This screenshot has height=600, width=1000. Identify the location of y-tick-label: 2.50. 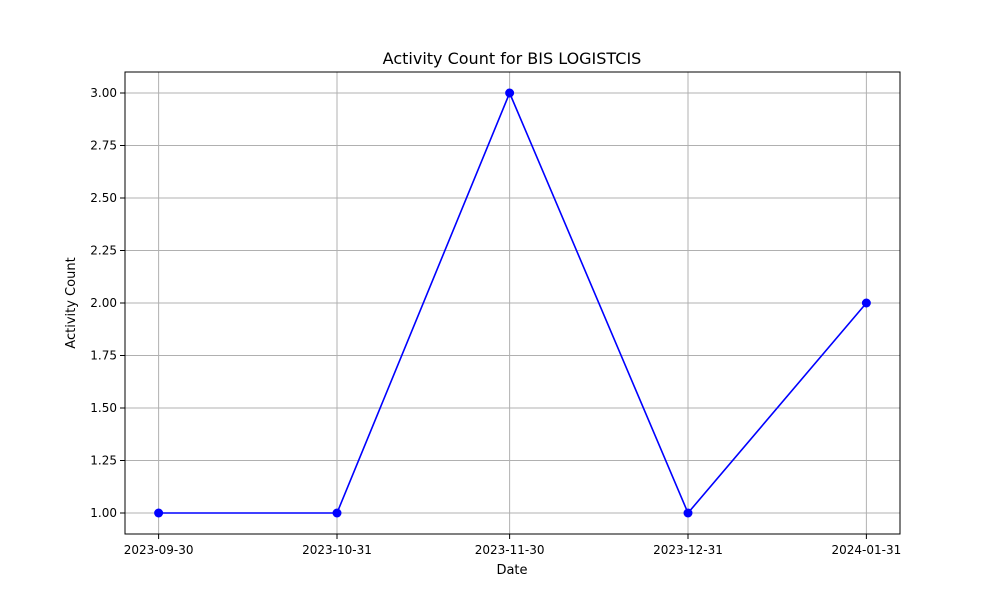
(103, 198).